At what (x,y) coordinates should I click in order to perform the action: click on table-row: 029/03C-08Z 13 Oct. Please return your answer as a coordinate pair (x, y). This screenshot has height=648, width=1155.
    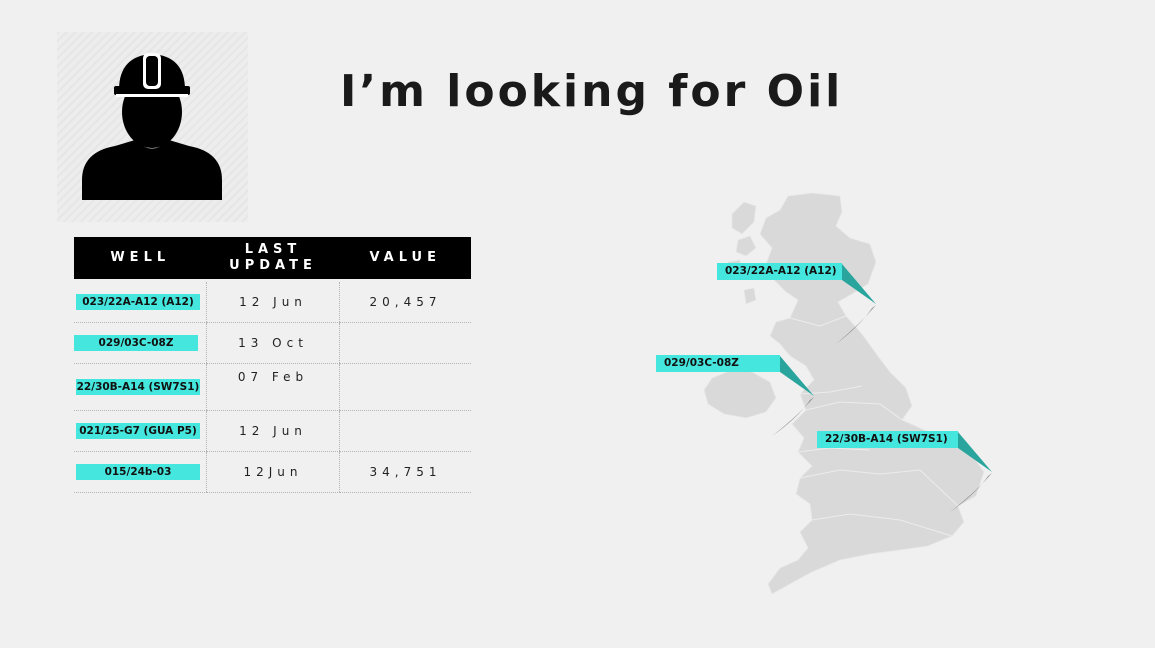
    Looking at the image, I should click on (272, 343).